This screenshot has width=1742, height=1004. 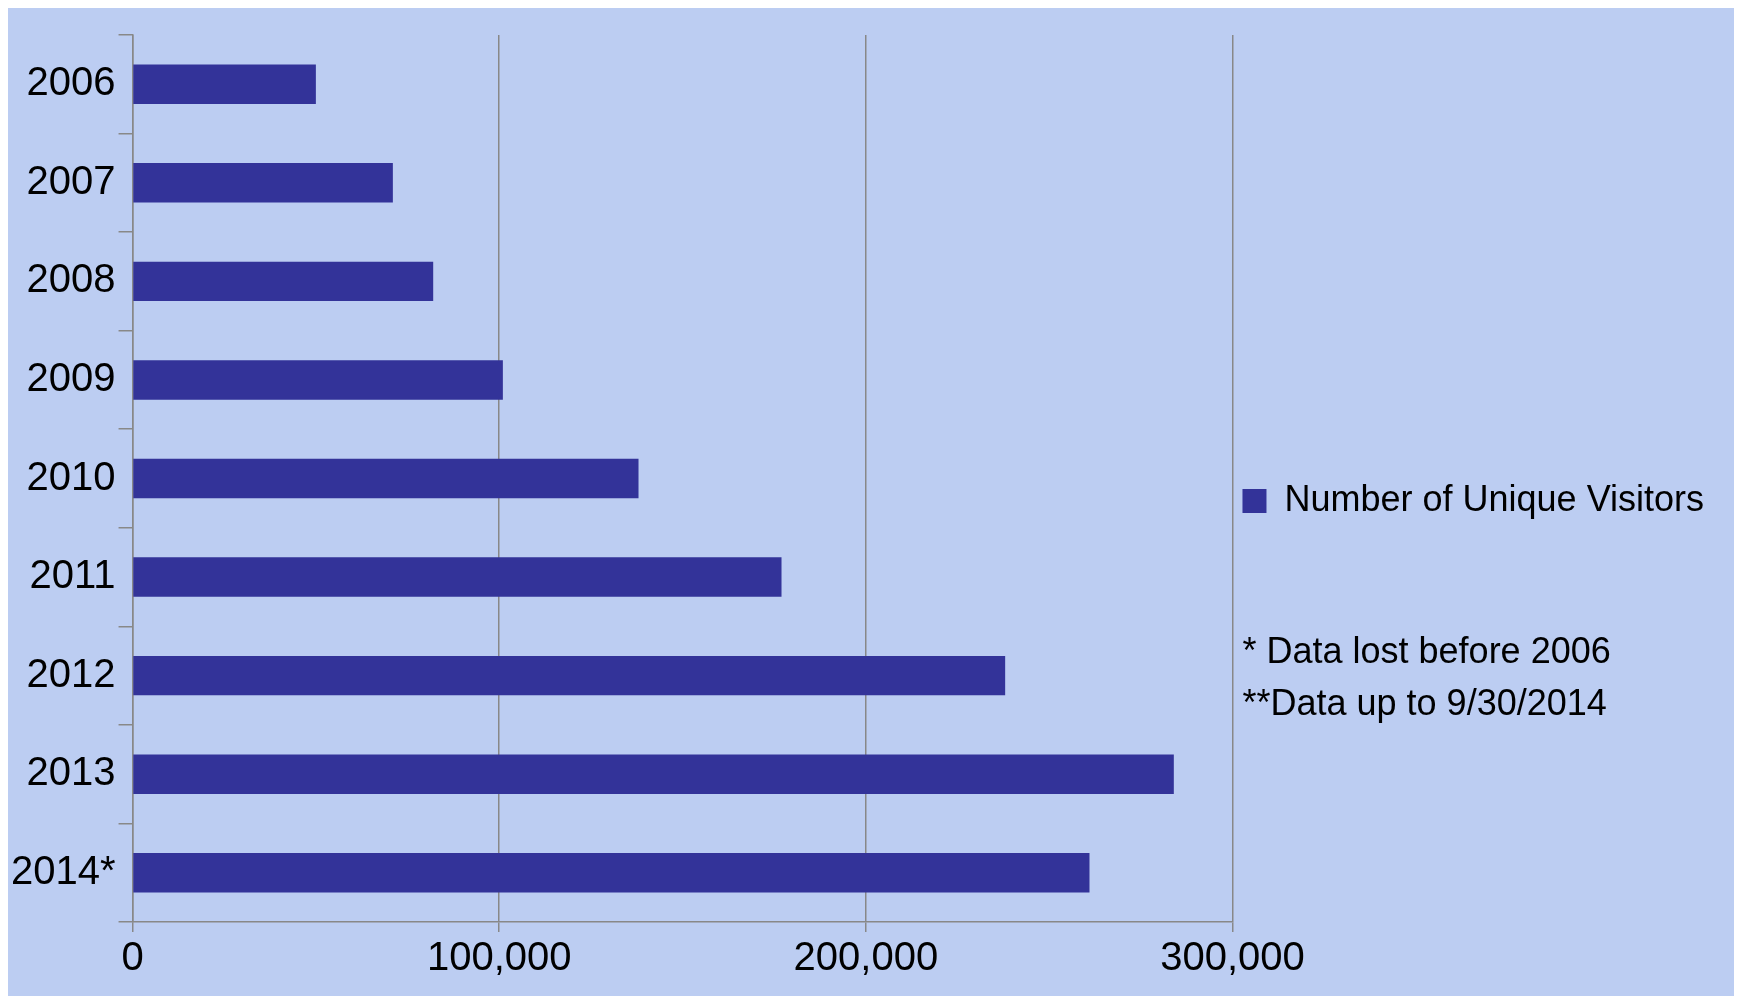 I want to click on text: * Data lost before 2006, so click(x=1426, y=650).